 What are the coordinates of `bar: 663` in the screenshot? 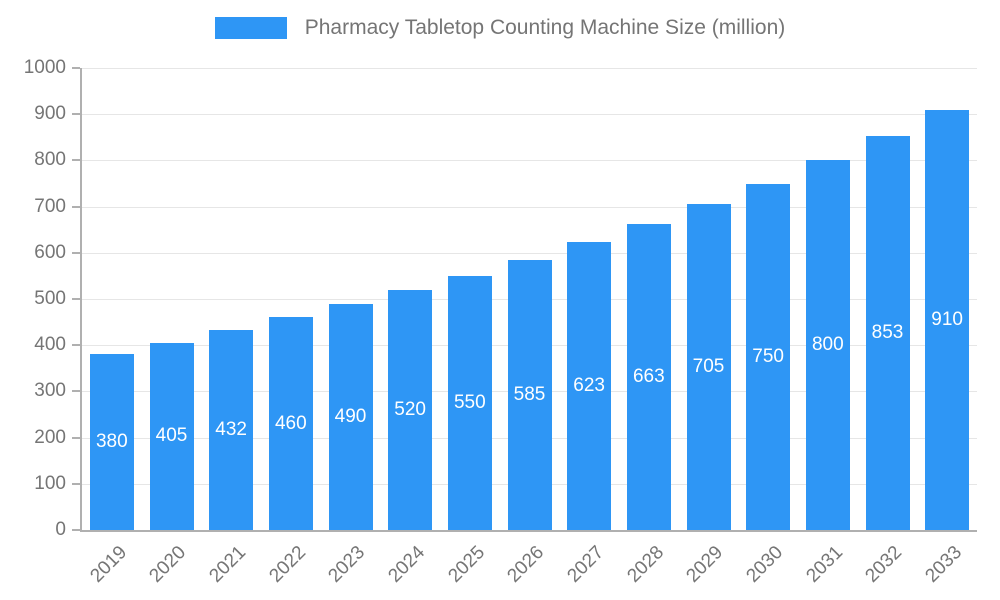 It's located at (648, 376).